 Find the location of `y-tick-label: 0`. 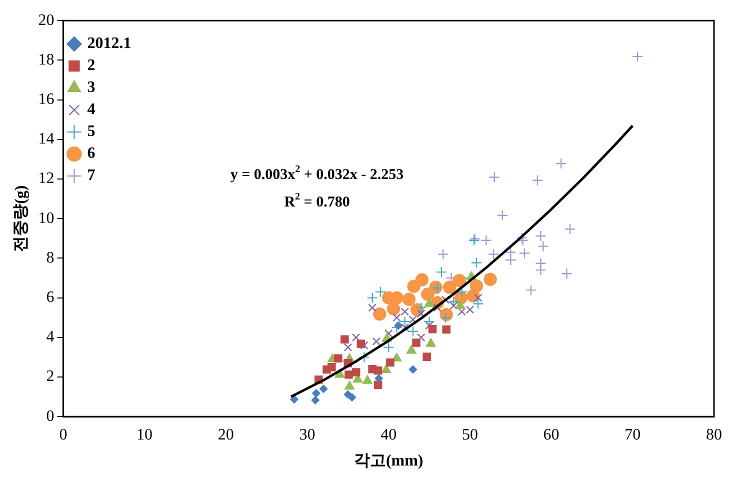

y-tick-label: 0 is located at coordinates (50, 416).